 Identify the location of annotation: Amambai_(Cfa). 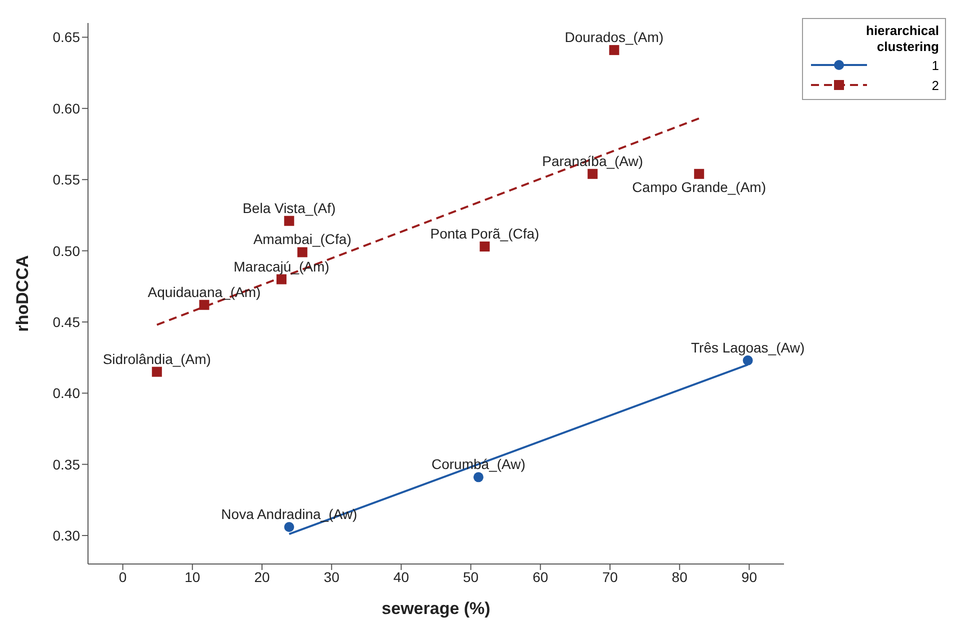
(302, 239).